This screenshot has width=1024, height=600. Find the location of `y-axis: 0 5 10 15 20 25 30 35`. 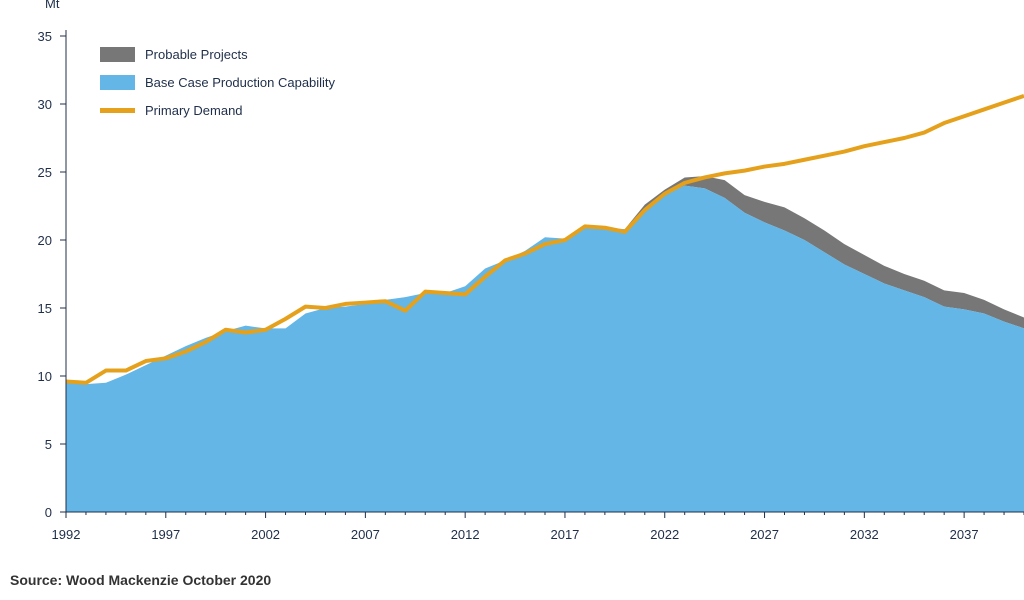

y-axis: 0 5 10 15 20 25 30 35 is located at coordinates (52, 274).